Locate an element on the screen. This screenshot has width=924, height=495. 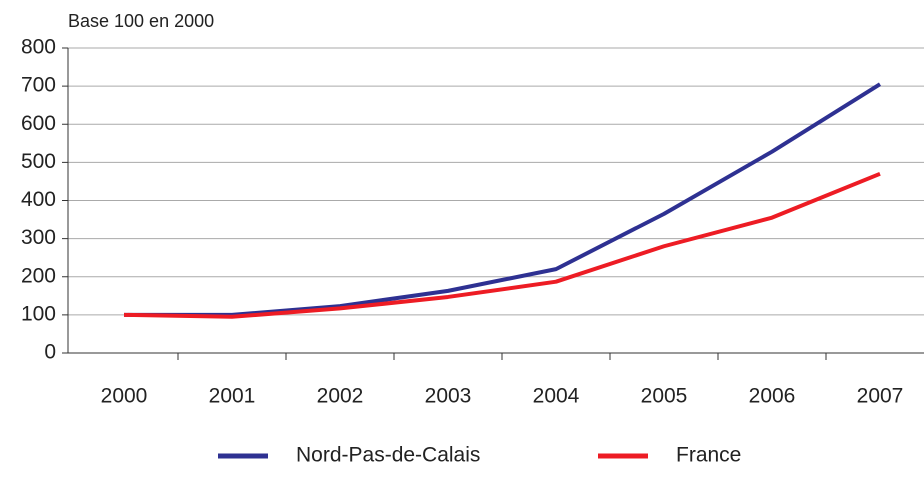
y-tick-label: 0 is located at coordinates (50, 352).